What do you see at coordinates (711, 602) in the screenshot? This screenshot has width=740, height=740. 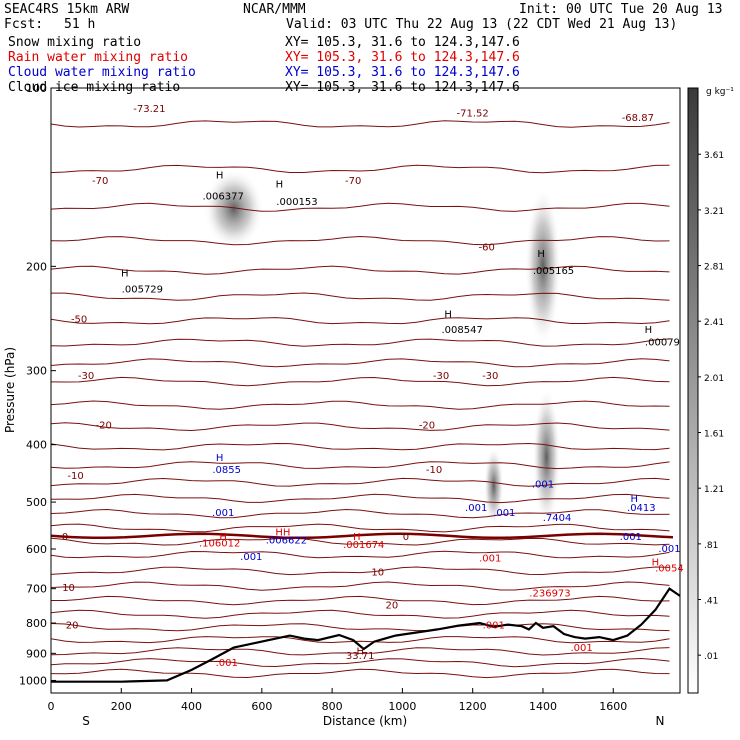 I see `colorbar-level-label: .41` at bounding box center [711, 602].